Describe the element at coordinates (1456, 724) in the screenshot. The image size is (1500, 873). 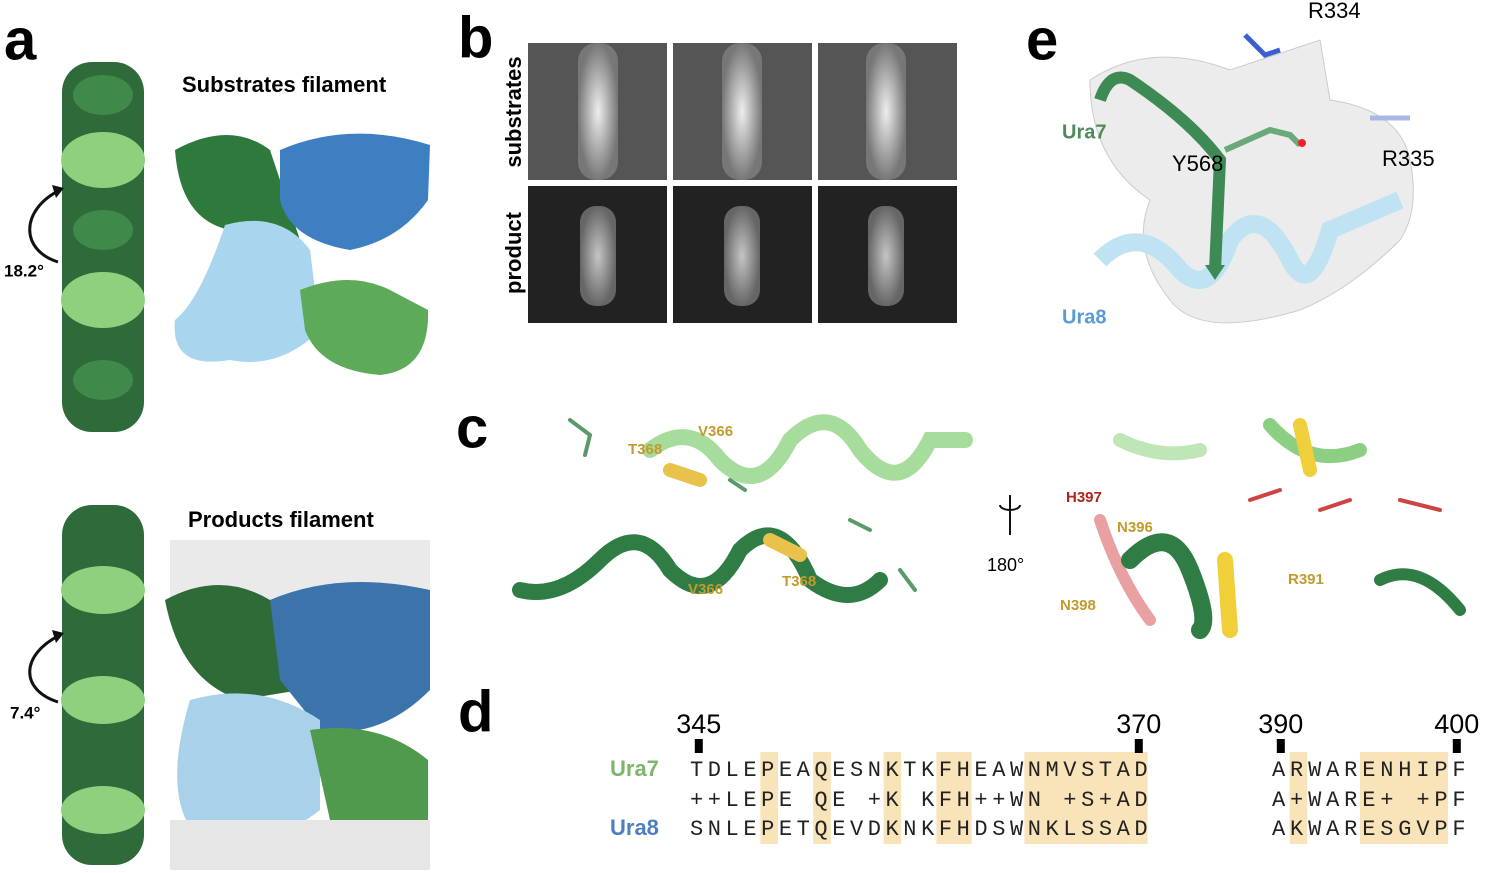
I see `tick-label: 400` at that location.